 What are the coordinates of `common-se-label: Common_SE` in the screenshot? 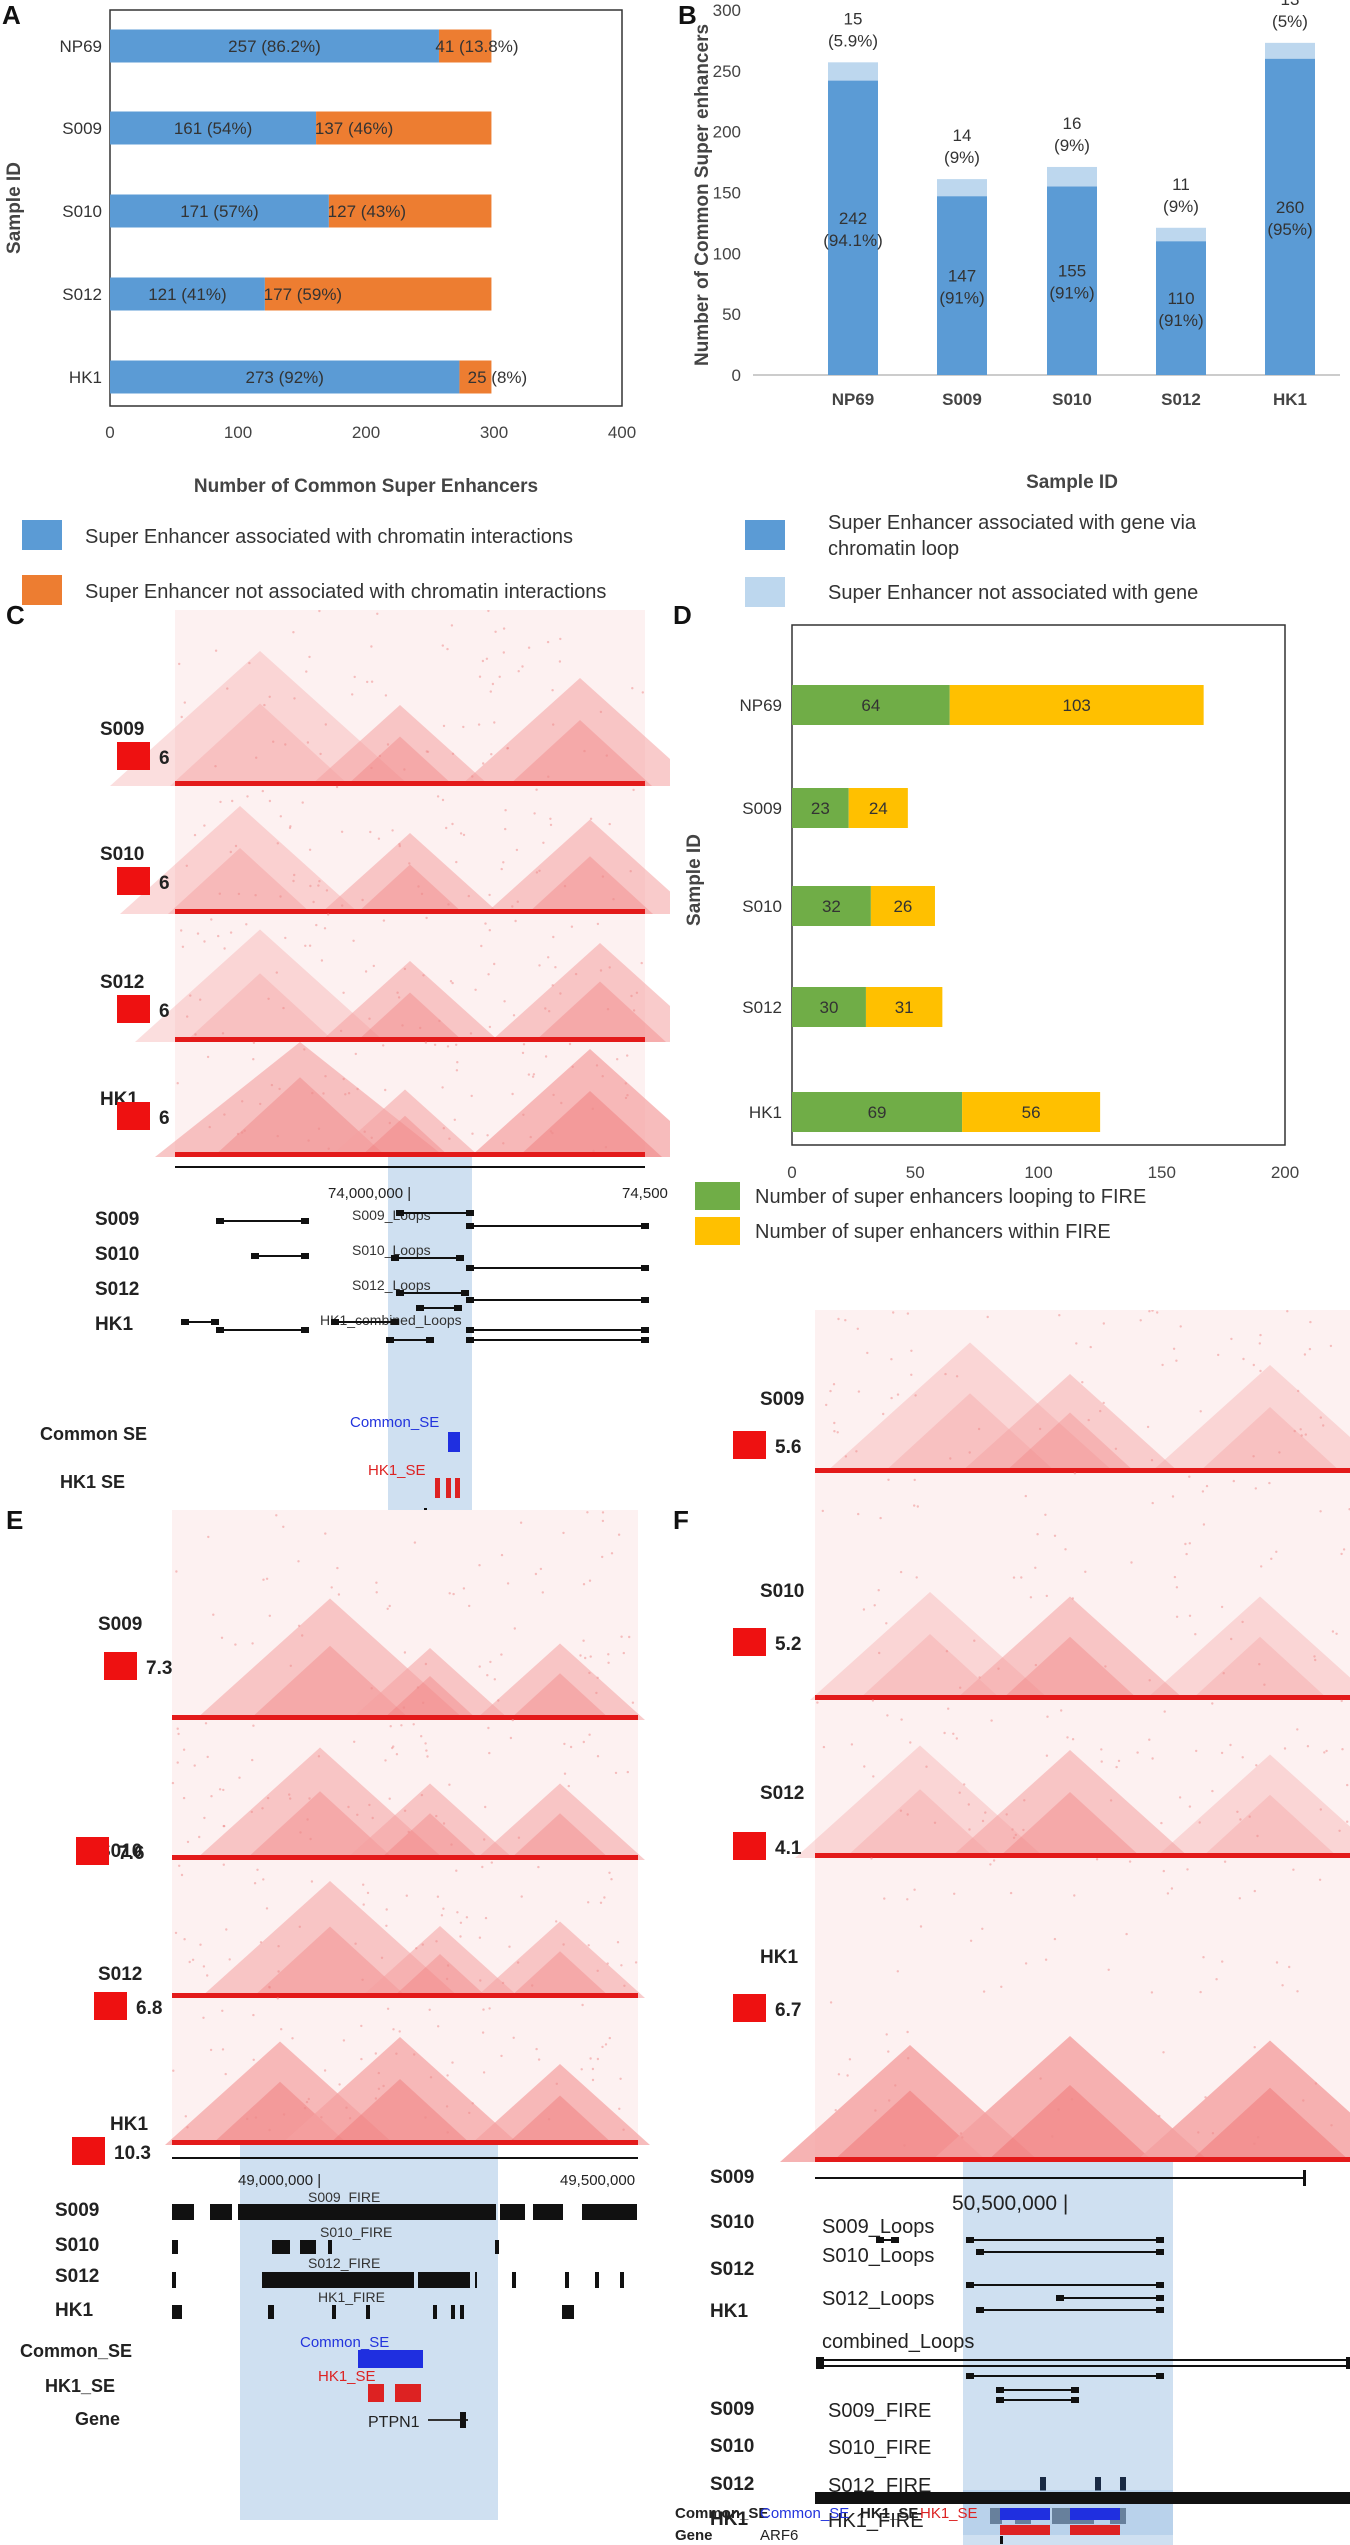 It's located at (76, 2351).